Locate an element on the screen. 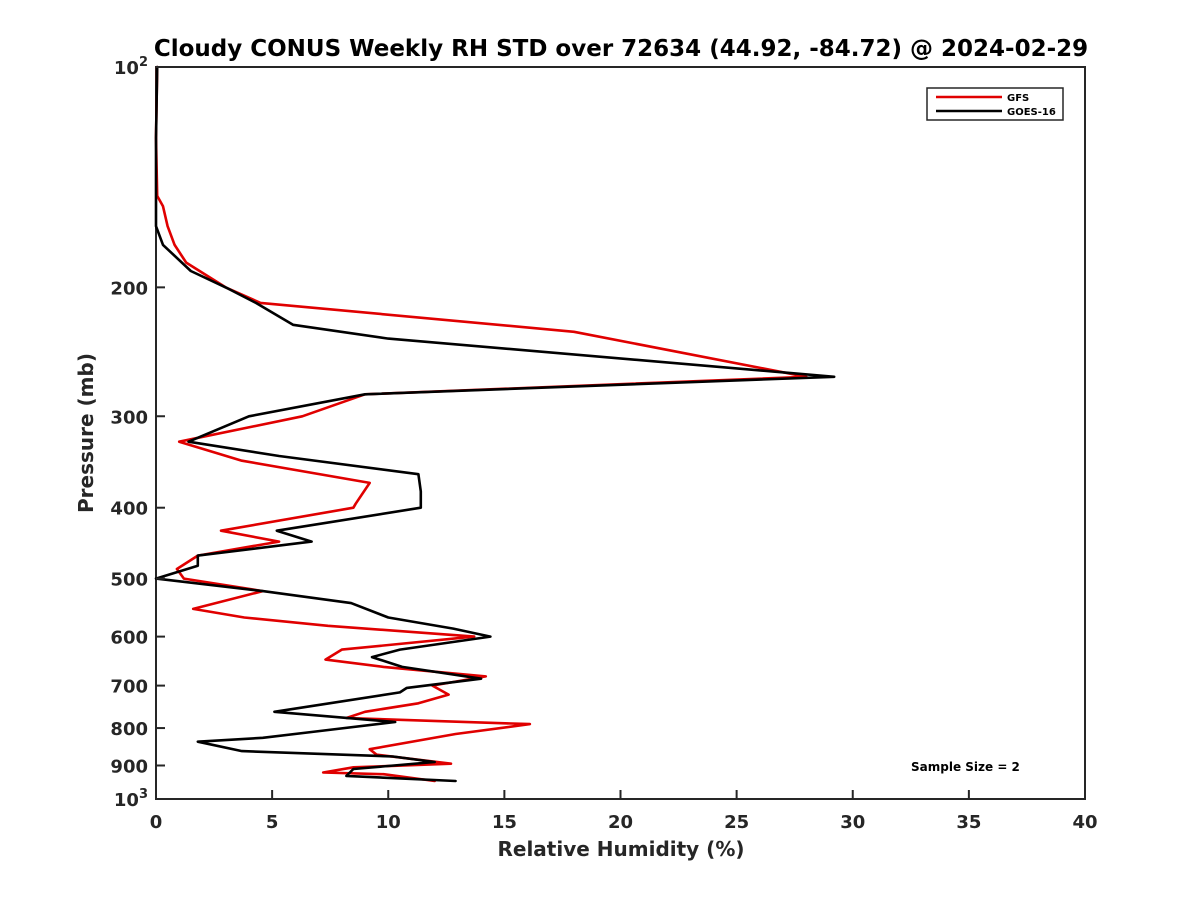  legend: GFS GOES-16 is located at coordinates (995, 104).